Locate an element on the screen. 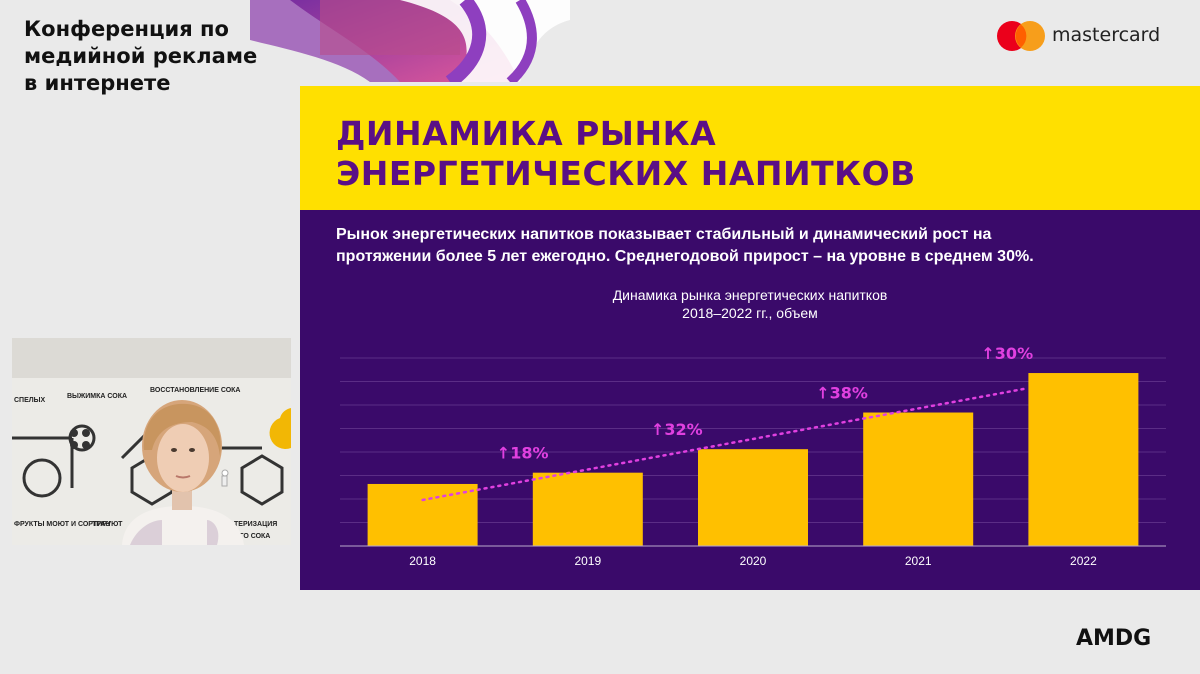 This screenshot has width=1200, height=674. wall-label: ТЕРИЗАЦИЯ is located at coordinates (255, 524).